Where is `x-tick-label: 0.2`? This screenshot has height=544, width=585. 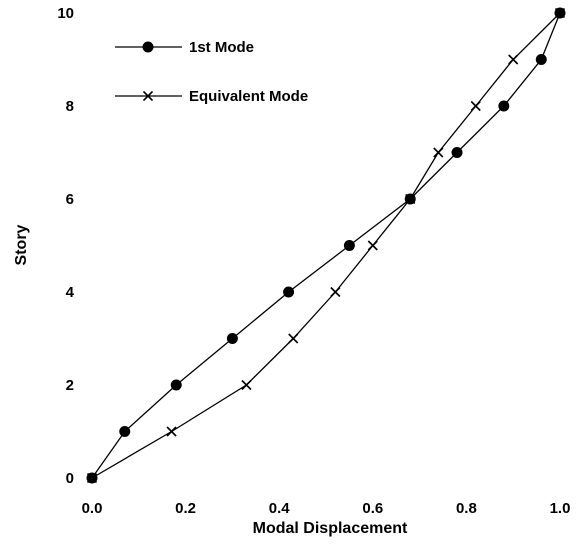
x-tick-label: 0.2 is located at coordinates (185, 508).